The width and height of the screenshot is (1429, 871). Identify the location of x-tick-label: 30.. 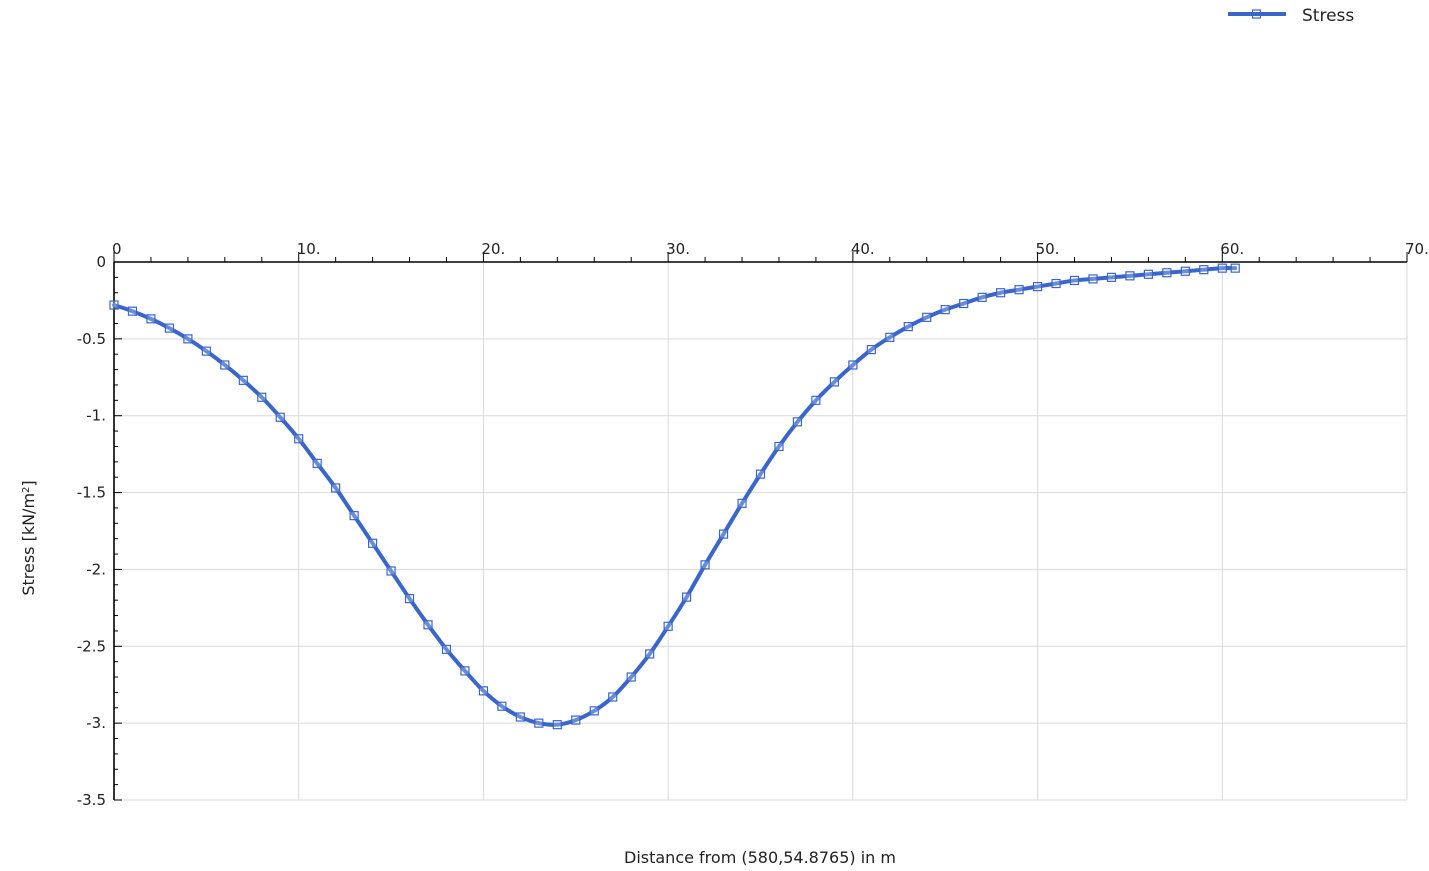
(678, 249).